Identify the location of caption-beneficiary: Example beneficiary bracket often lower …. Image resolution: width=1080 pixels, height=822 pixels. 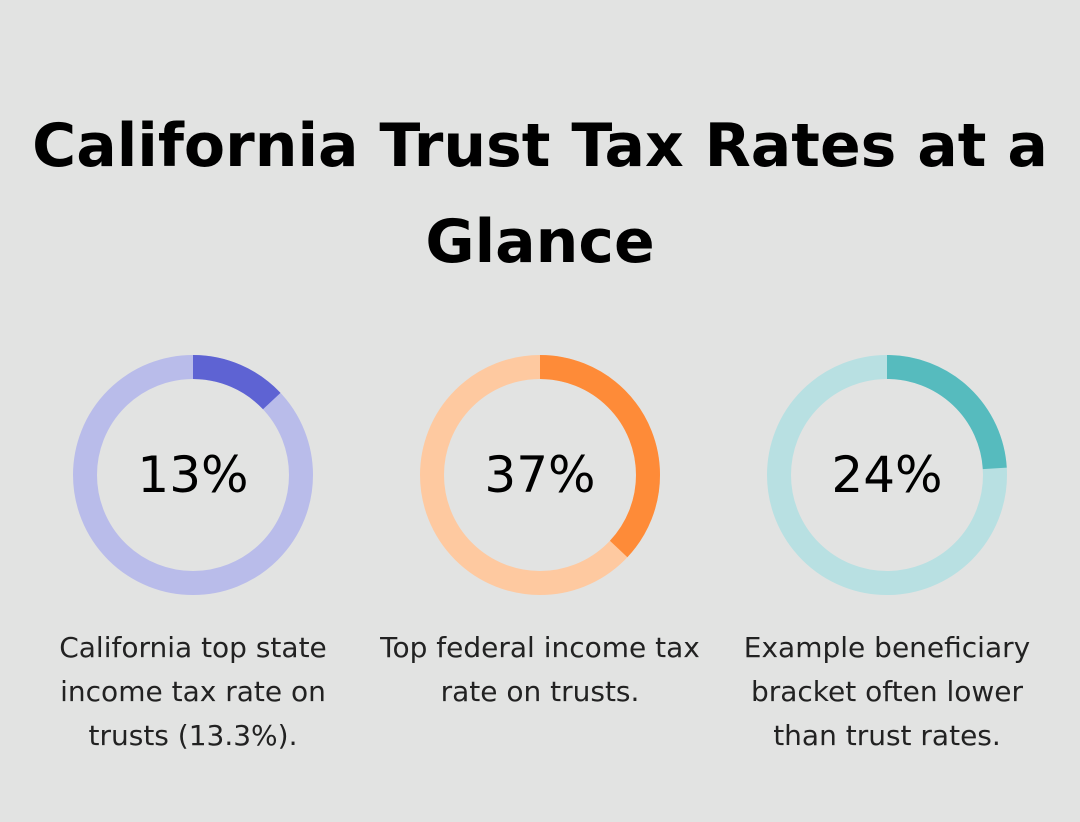
(887, 691).